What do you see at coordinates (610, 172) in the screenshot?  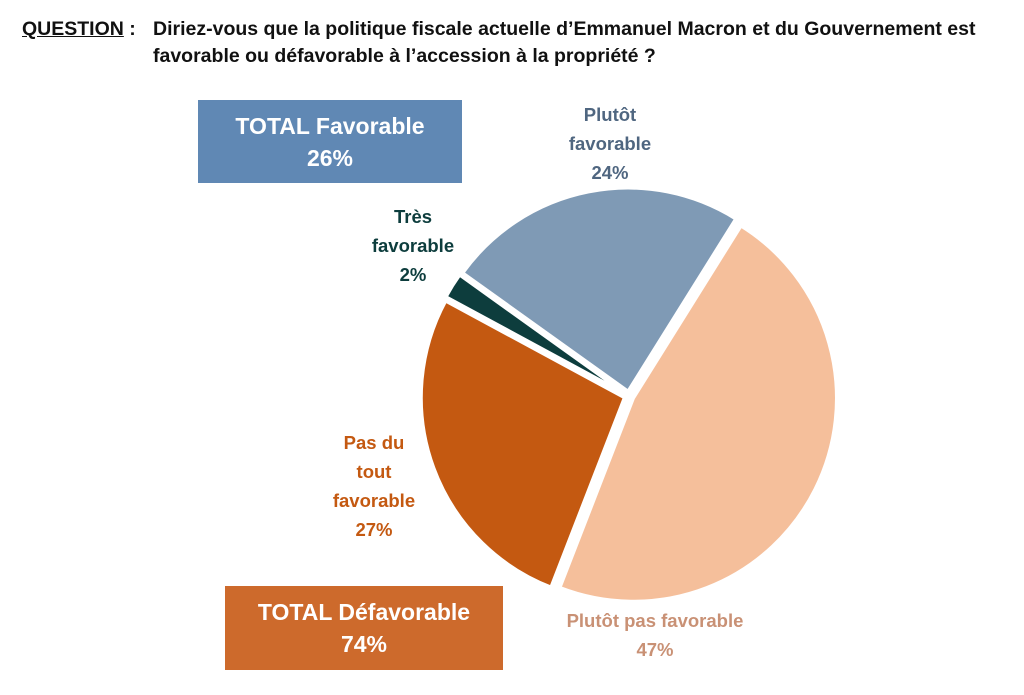 I see `slice-label-value: 24%` at bounding box center [610, 172].